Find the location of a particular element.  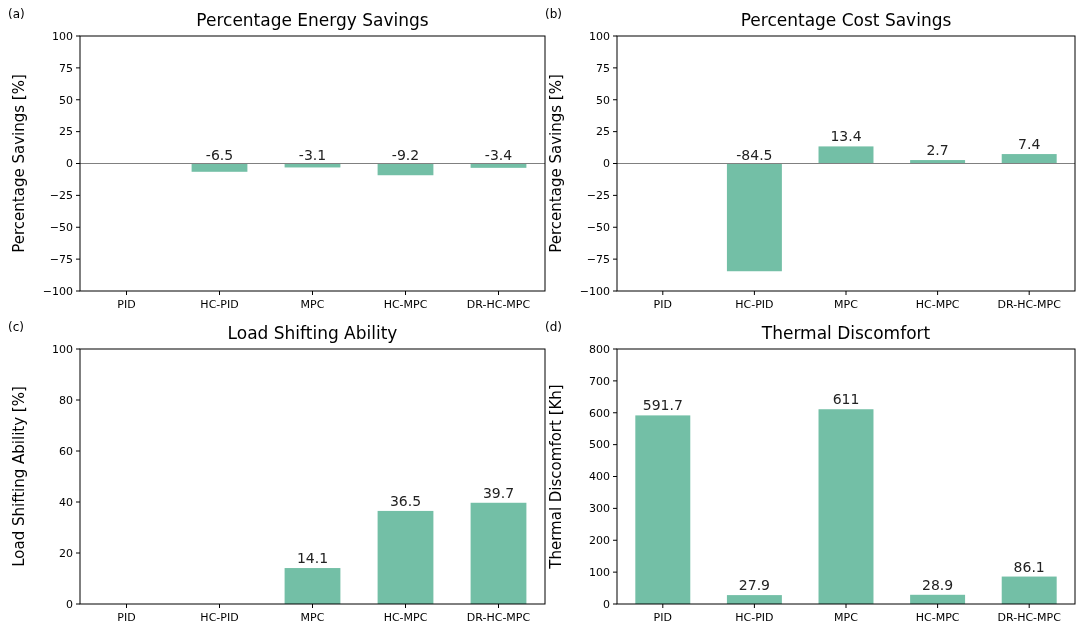

y-tick-label: 60 is located at coordinates (66, 451).